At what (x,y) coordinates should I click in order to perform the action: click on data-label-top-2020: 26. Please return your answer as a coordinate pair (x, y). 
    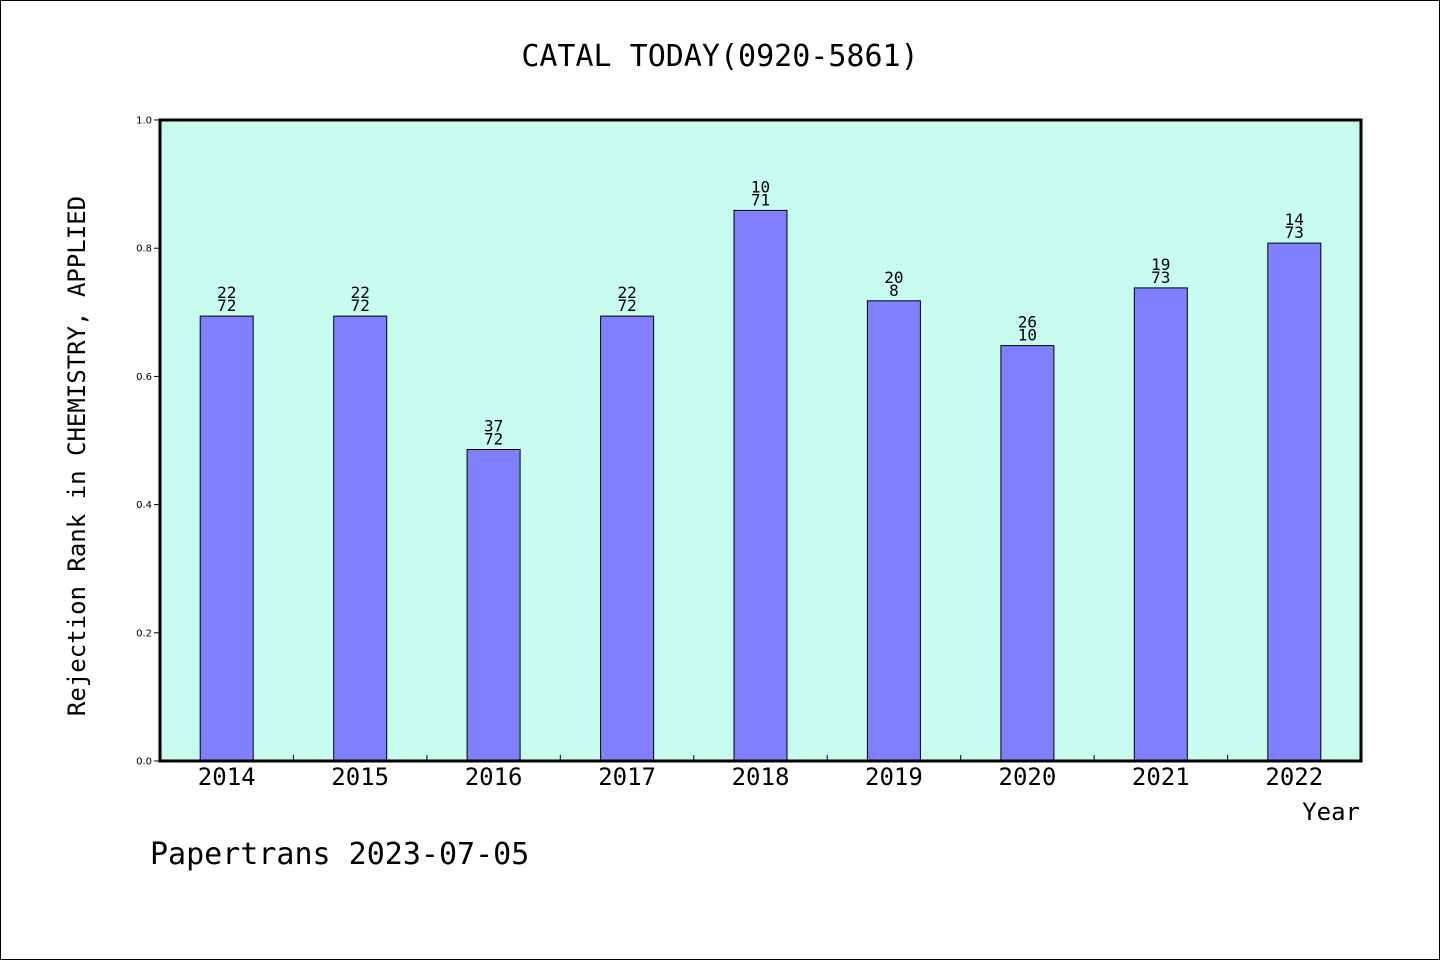
    Looking at the image, I should click on (1027, 322).